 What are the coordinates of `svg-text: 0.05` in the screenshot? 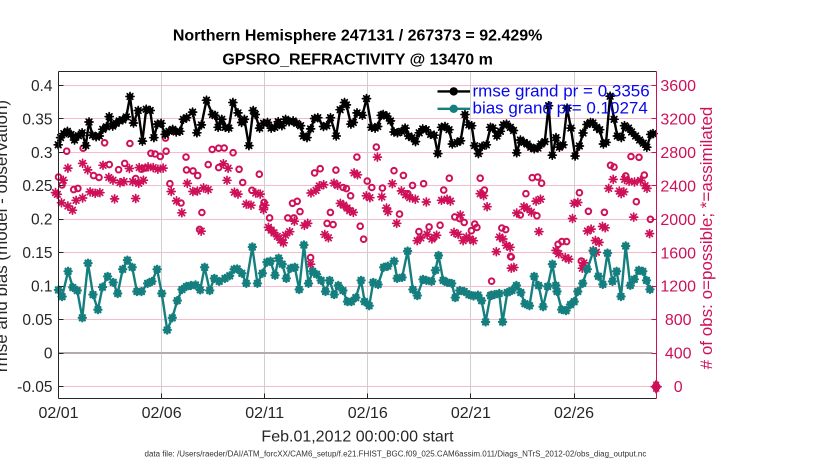 It's located at (37, 320).